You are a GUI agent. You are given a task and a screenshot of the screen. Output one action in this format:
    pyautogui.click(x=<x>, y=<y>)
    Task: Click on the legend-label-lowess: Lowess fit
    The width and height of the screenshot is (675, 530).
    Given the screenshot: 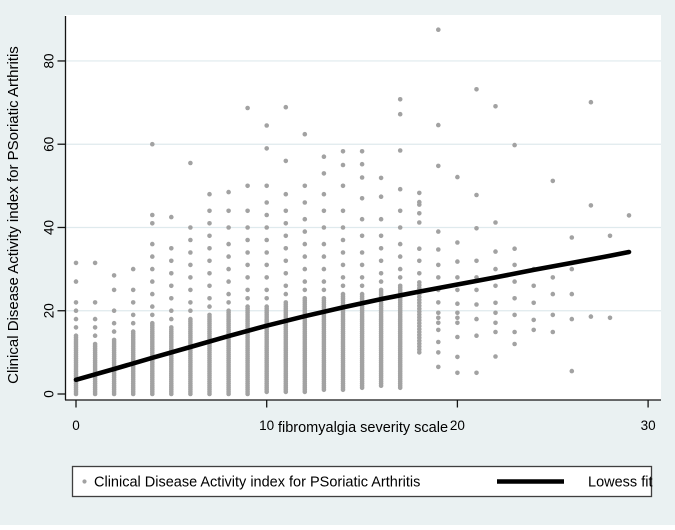 What is the action you would take?
    pyautogui.click(x=620, y=483)
    